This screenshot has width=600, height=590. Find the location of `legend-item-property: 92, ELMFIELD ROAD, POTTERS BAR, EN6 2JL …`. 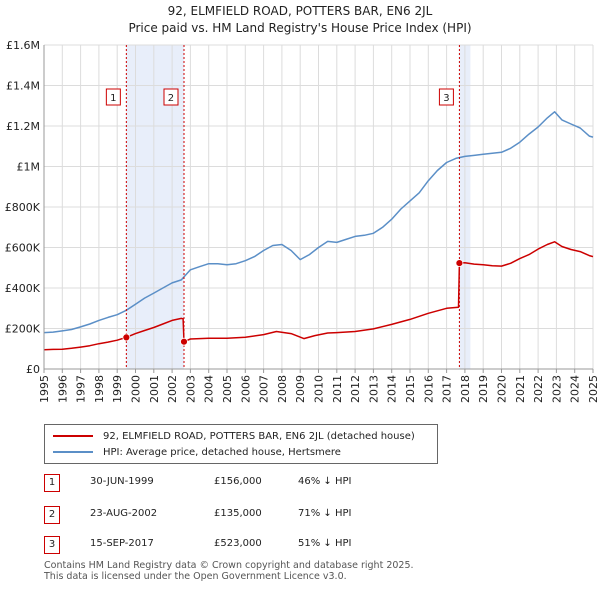

legend-item-property: 92, ELMFIELD ROAD, POTTERS BAR, EN6 2JL … is located at coordinates (234, 436).